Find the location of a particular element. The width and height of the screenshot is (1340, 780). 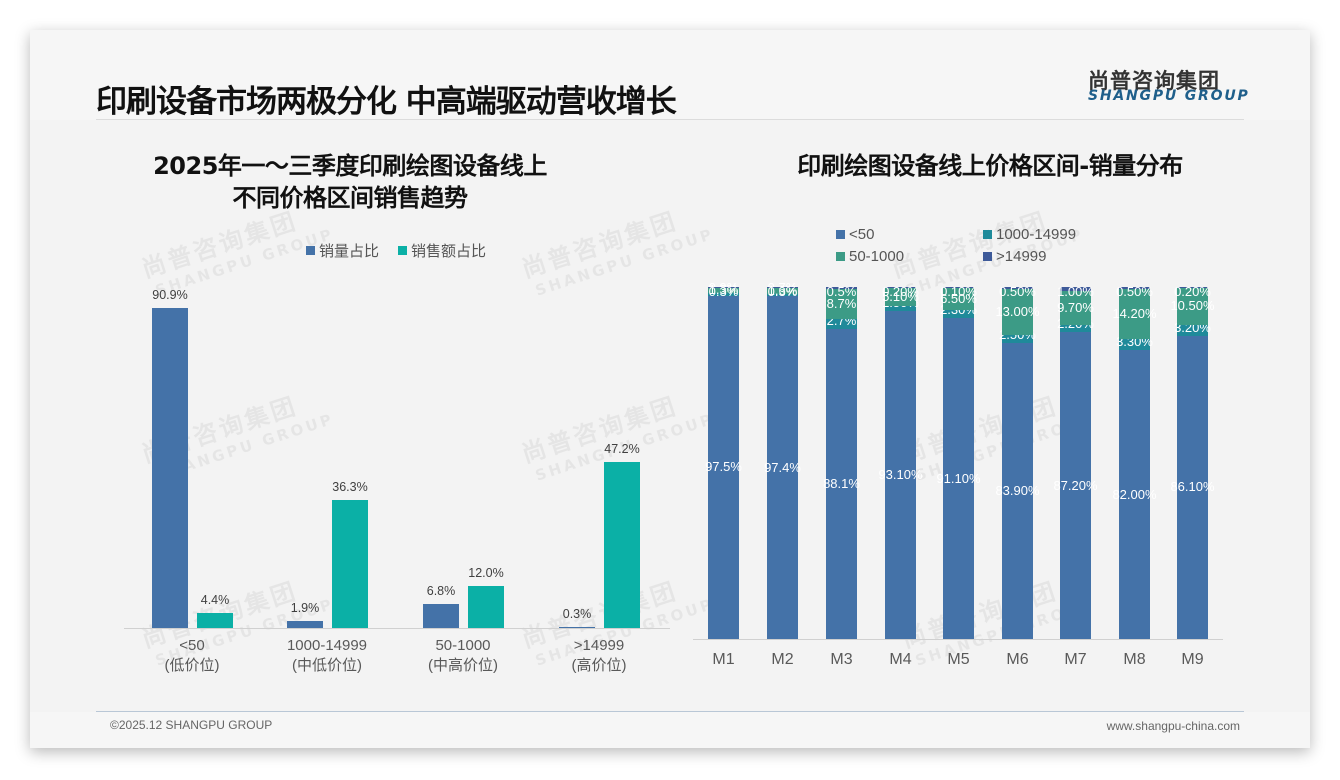

category-range: >14999 is located at coordinates (599, 645).